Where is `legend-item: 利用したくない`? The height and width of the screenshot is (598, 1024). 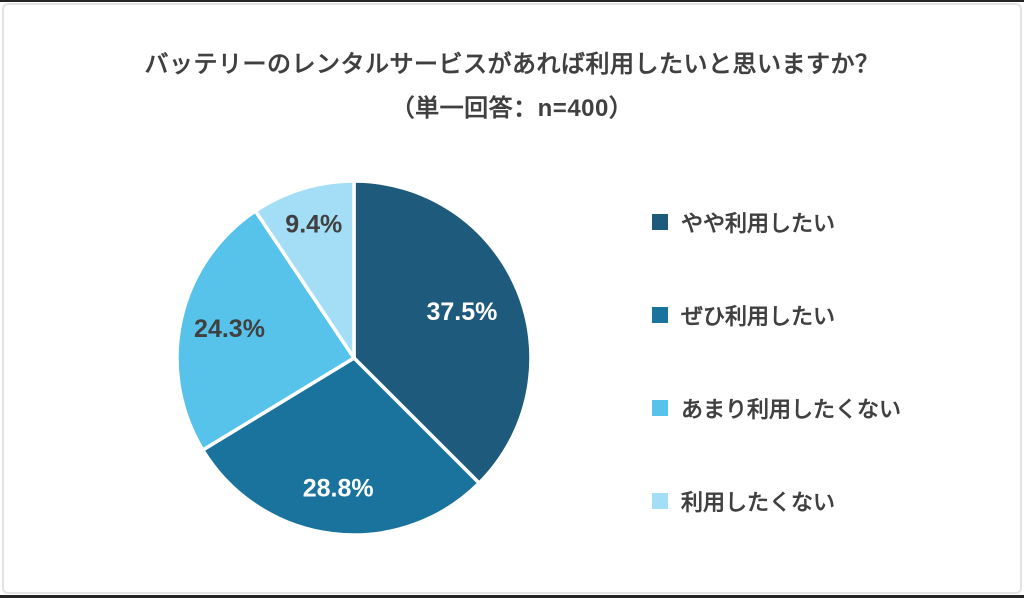 legend-item: 利用したくない is located at coordinates (776, 501).